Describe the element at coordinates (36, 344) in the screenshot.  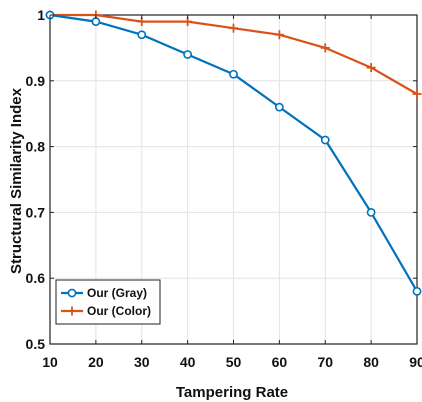
I see `y-tick-label: 0.5` at that location.